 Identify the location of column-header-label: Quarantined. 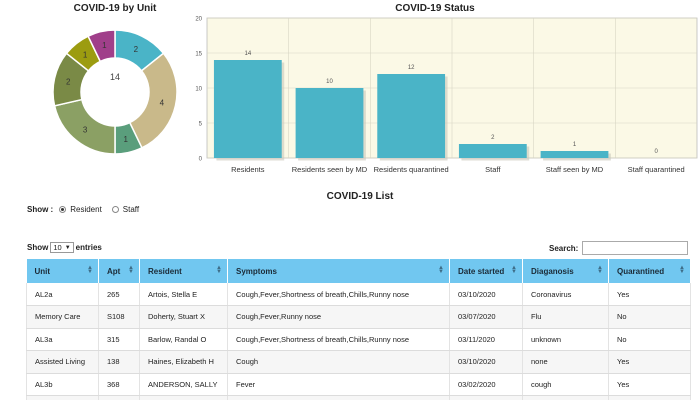
(641, 271).